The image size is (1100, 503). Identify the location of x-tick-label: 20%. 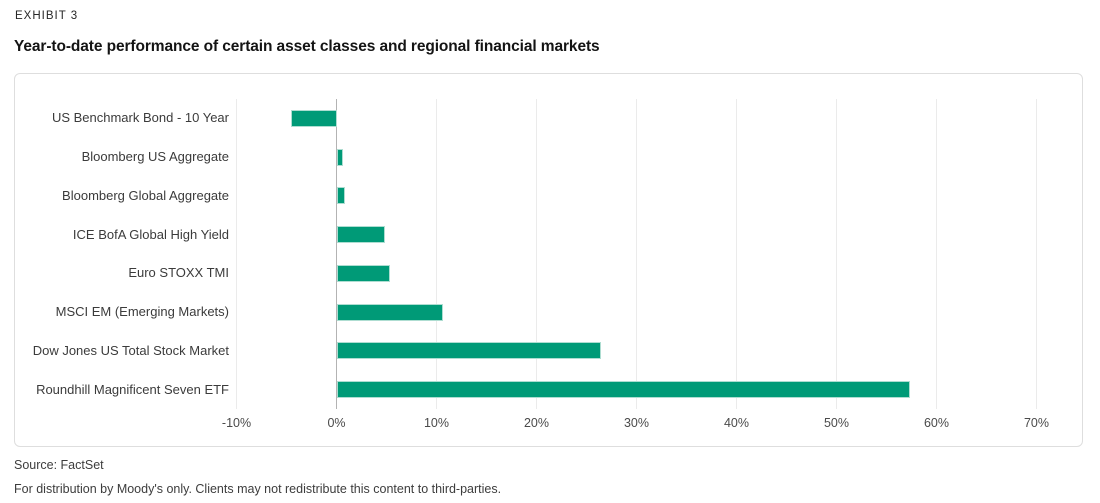
(536, 423).